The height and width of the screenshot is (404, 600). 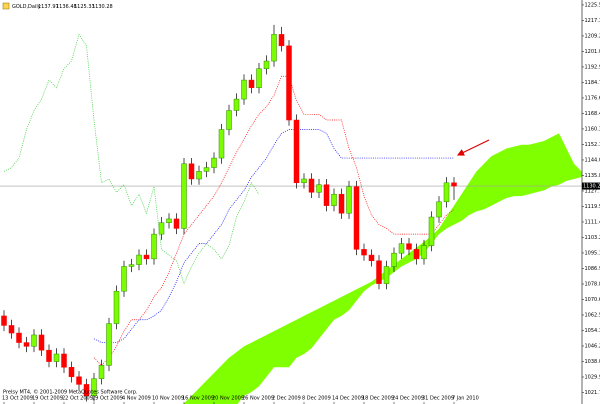 I want to click on x-tick-label: 14 Dec 2009, so click(x=348, y=399).